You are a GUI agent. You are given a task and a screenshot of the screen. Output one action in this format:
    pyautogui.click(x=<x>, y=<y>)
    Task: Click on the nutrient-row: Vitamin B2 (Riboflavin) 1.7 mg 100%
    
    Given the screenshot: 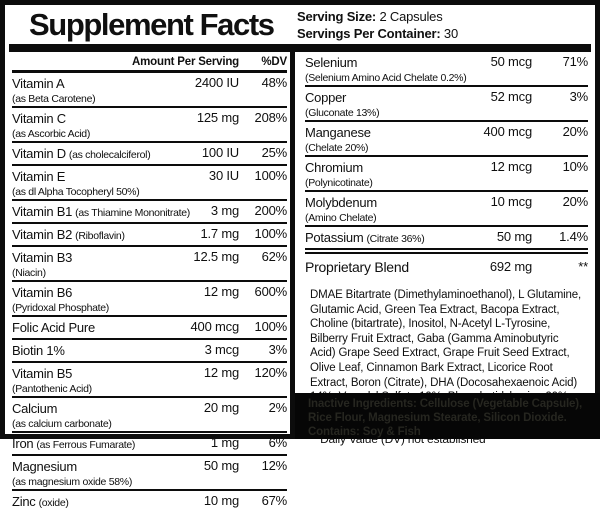 What is the action you would take?
    pyautogui.click(x=149, y=236)
    